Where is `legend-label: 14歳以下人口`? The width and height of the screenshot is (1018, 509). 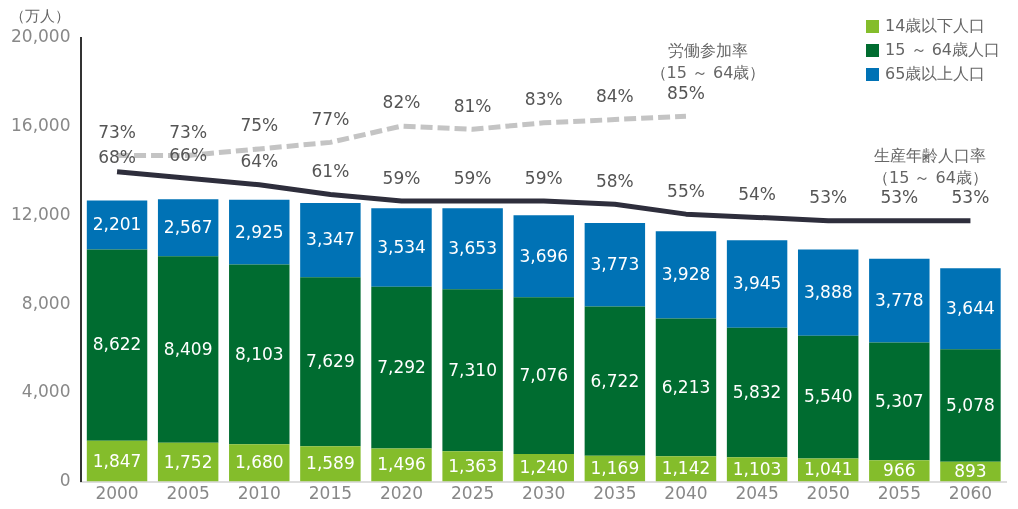
legend-label: 14歳以下人口 is located at coordinates (935, 26).